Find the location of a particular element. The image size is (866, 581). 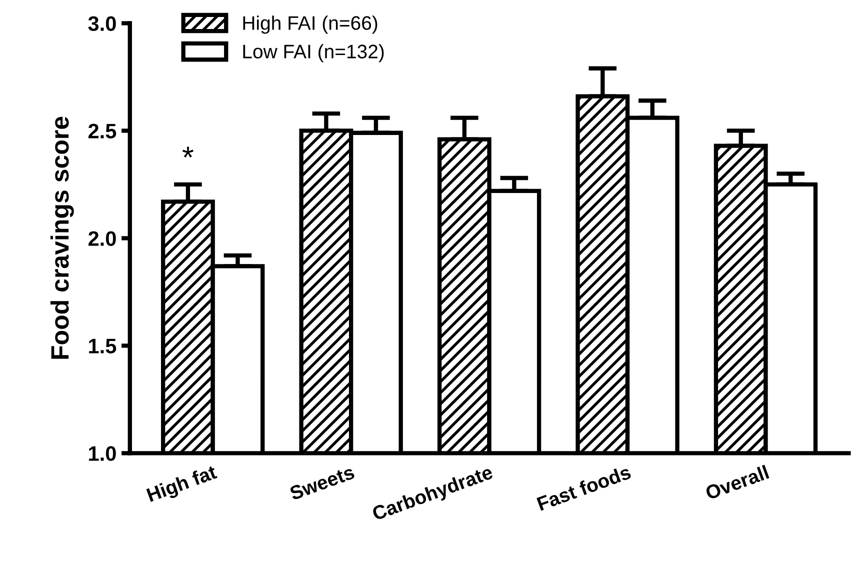

y-tick-label: 2.5 is located at coordinates (102, 131).